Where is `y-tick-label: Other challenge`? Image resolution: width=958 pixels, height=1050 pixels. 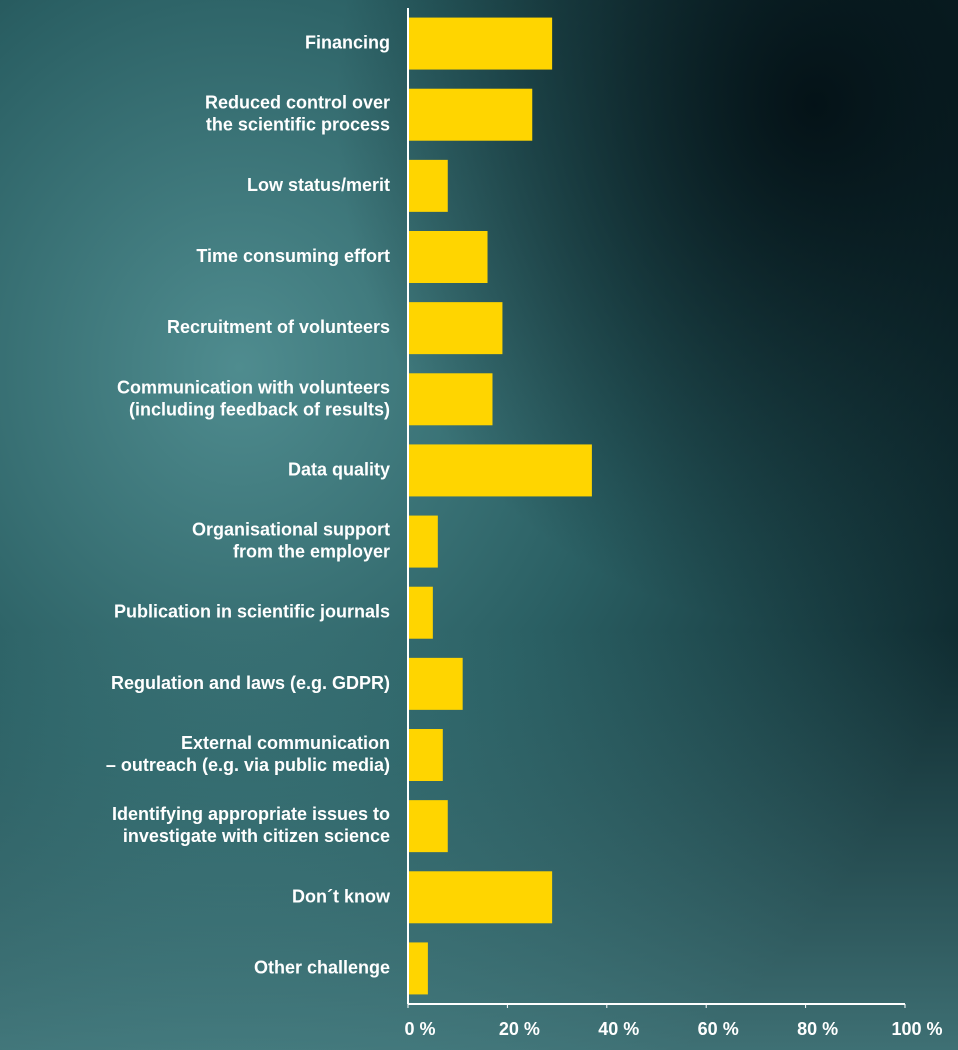
y-tick-label: Other challenge is located at coordinates (322, 967).